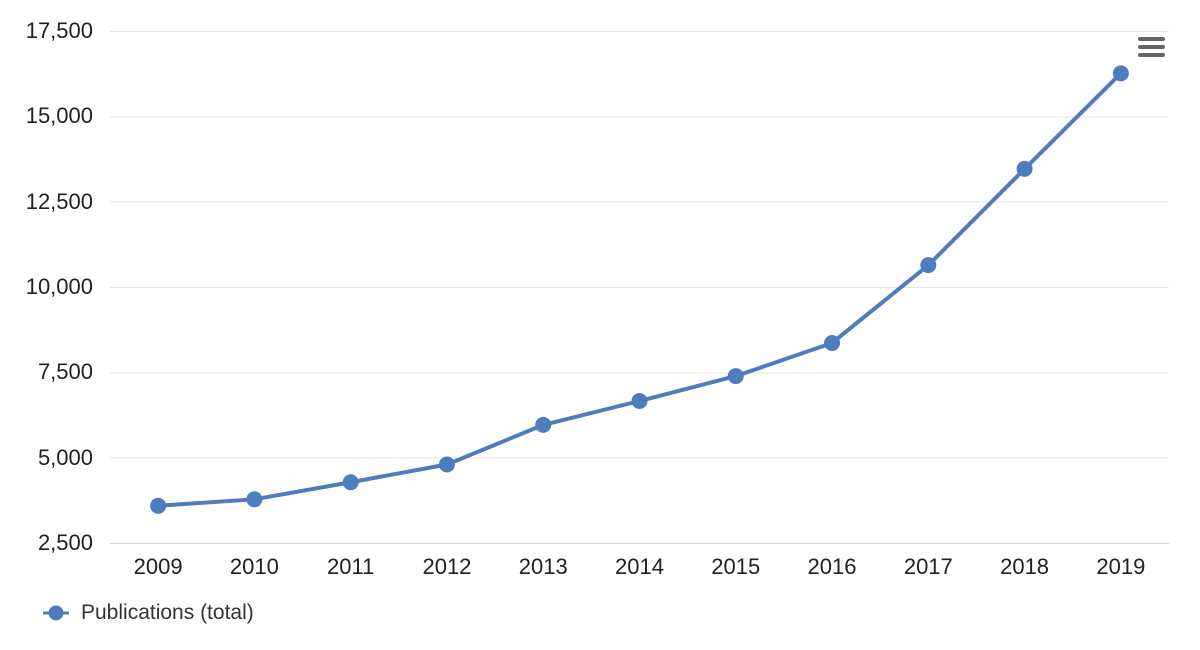 Image resolution: width=1200 pixels, height=650 pixels. Describe the element at coordinates (65, 372) in the screenshot. I see `y-axis-label: 7,500` at that location.